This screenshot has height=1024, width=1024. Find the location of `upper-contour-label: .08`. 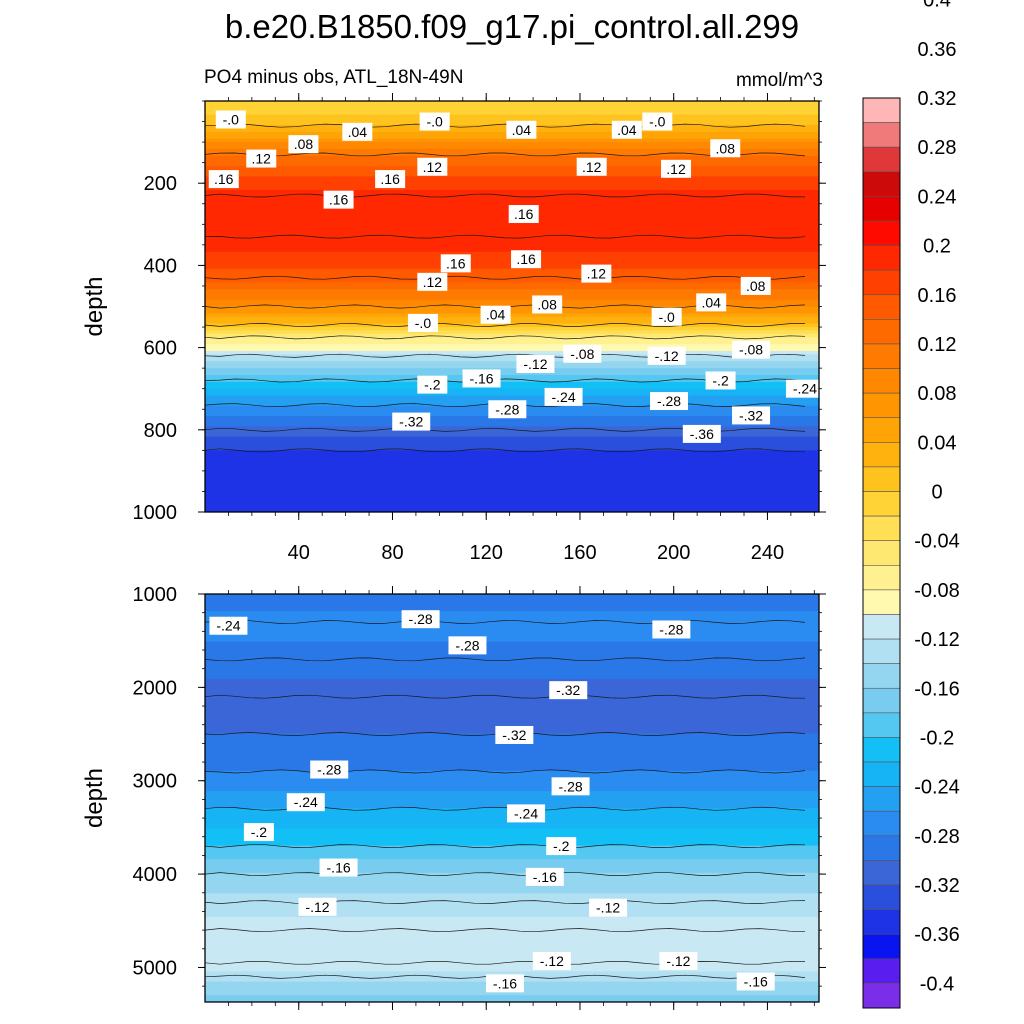

upper-contour-label: .08 is located at coordinates (547, 304).